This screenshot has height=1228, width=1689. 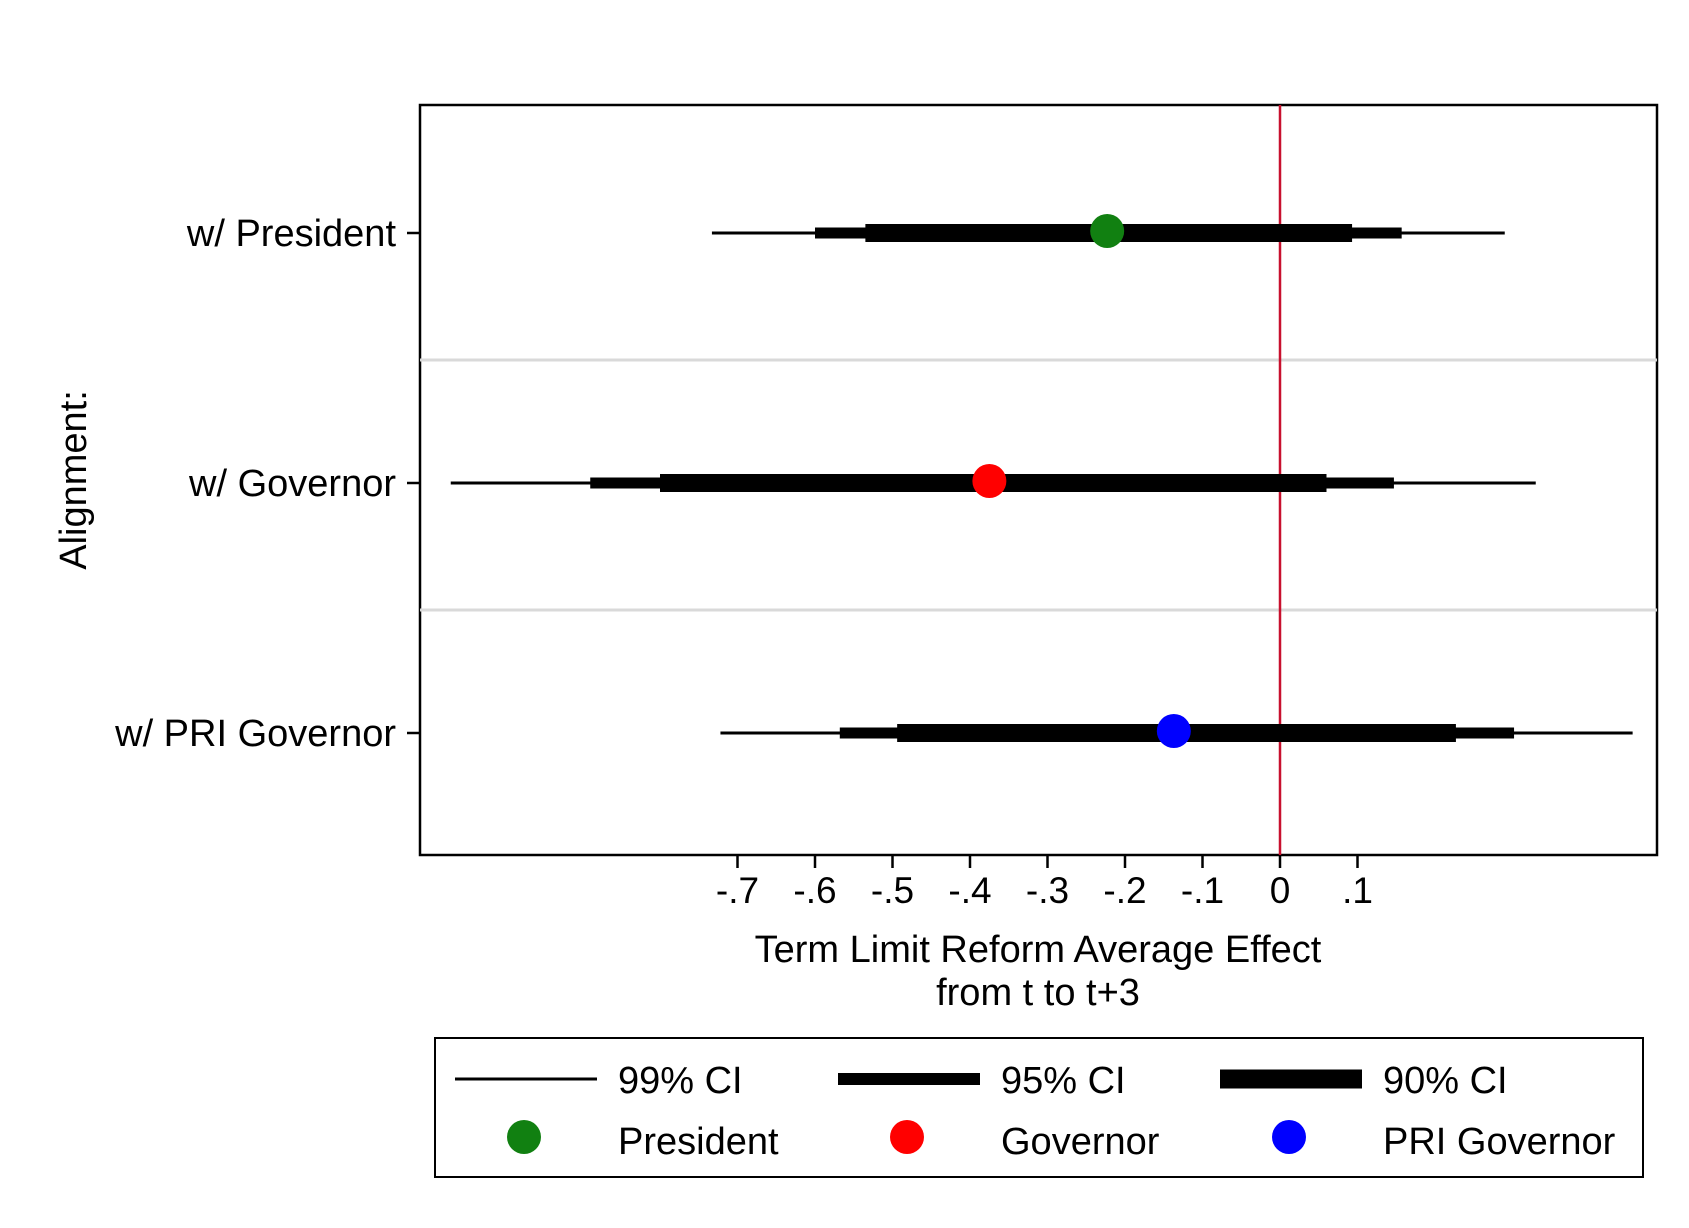 I want to click on x-tick-label: .1, so click(x=1357, y=890).